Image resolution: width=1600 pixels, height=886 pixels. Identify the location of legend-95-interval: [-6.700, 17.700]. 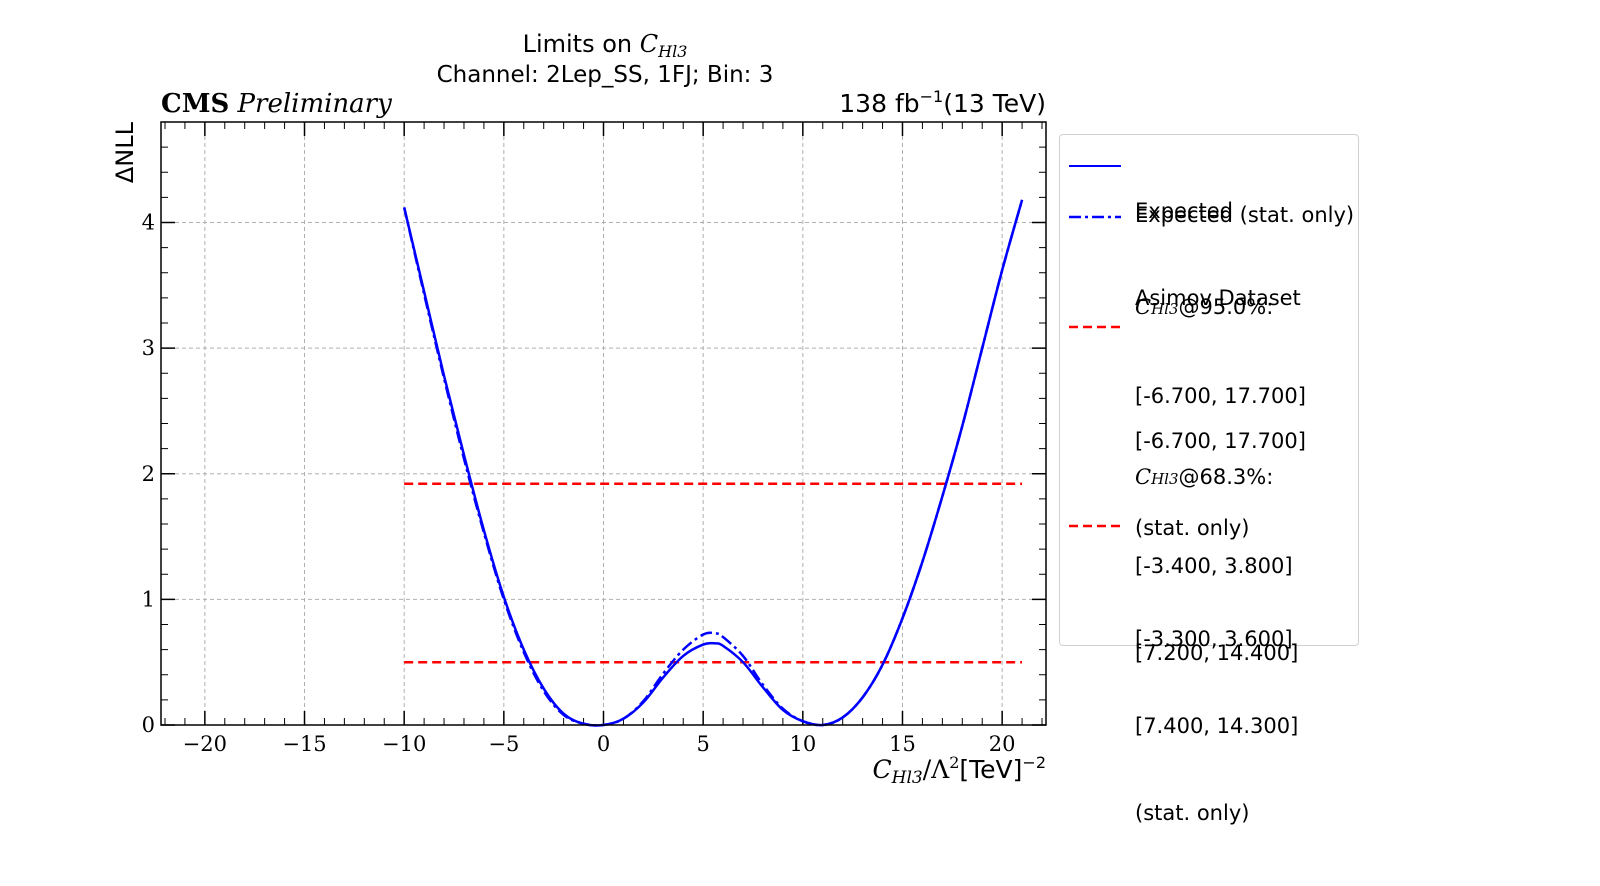
(1220, 396).